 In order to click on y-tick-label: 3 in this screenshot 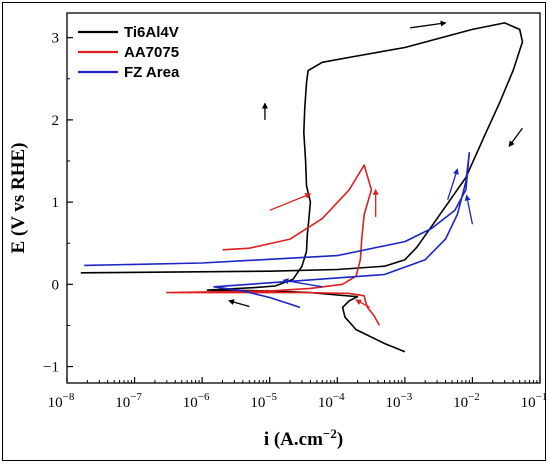, I will do `click(56, 39)`.